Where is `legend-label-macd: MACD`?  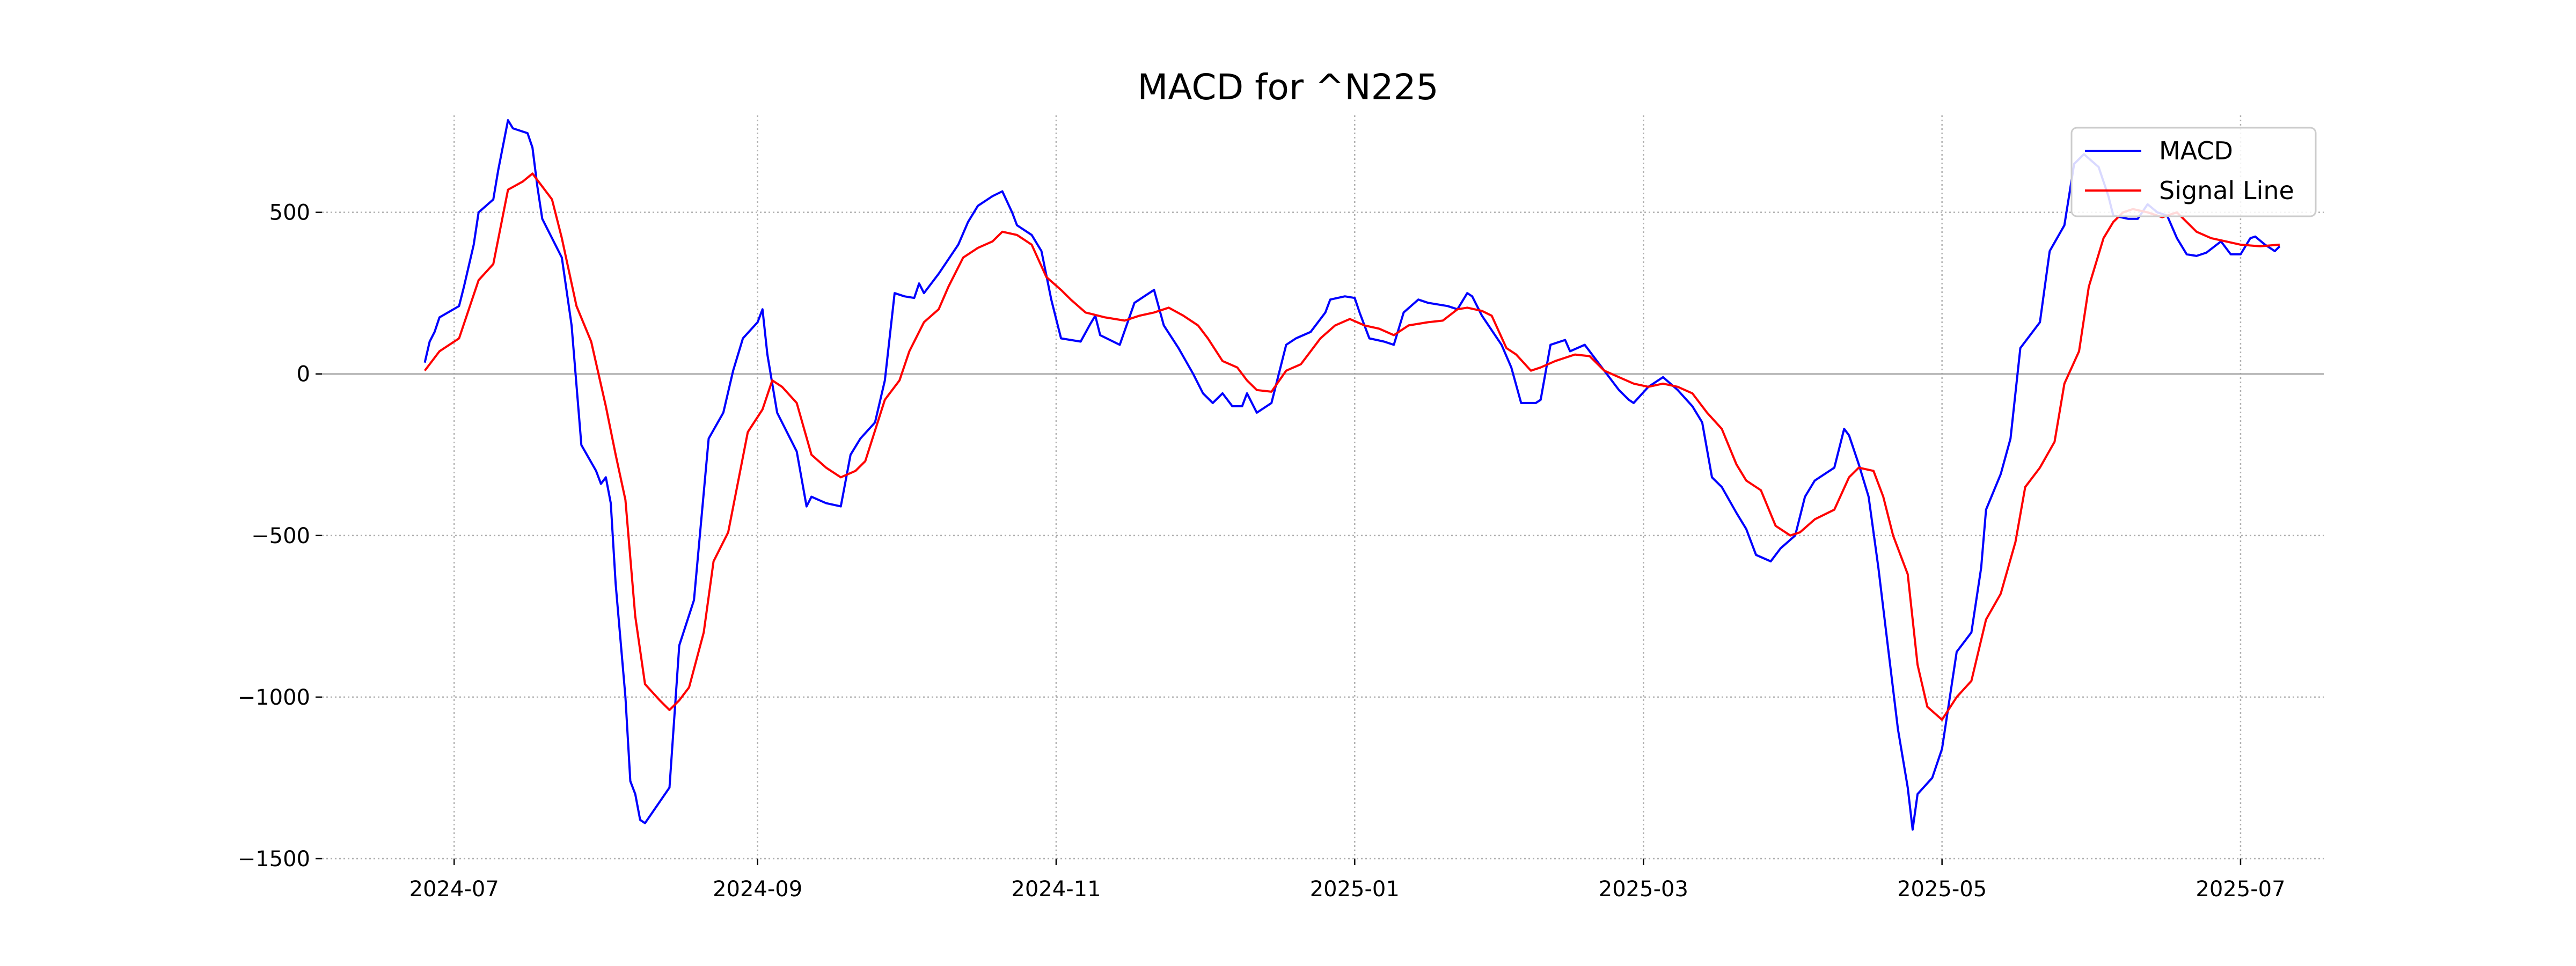
legend-label-macd: MACD is located at coordinates (2196, 150).